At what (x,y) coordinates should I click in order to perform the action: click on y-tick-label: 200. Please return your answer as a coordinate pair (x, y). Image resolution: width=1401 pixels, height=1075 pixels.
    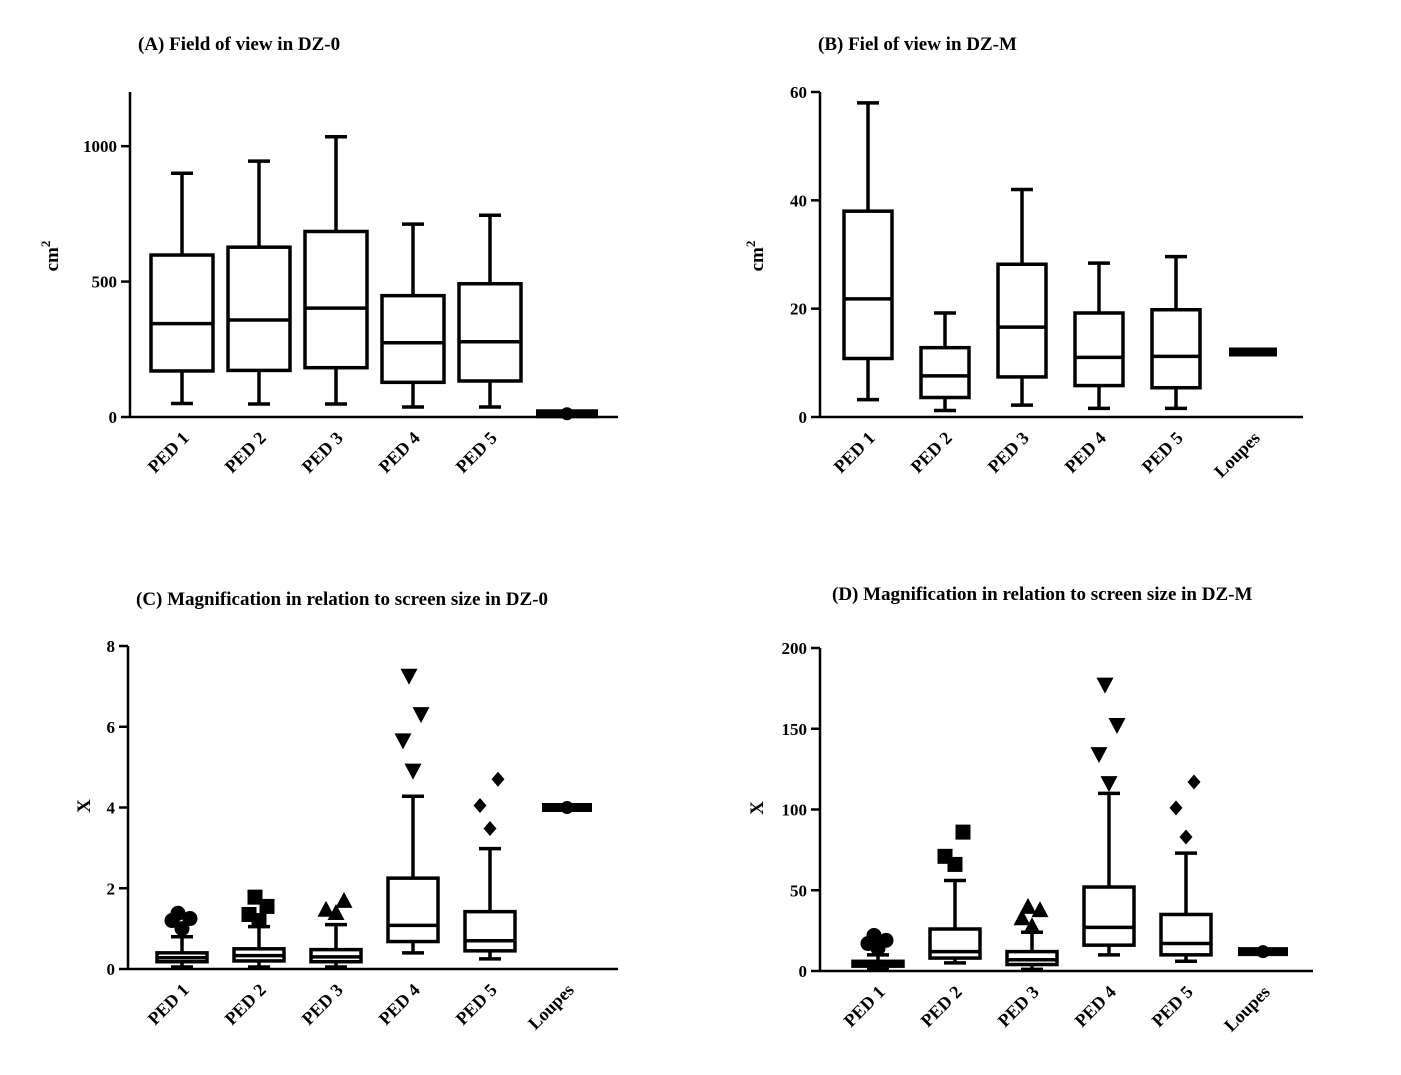
    Looking at the image, I should click on (795, 648).